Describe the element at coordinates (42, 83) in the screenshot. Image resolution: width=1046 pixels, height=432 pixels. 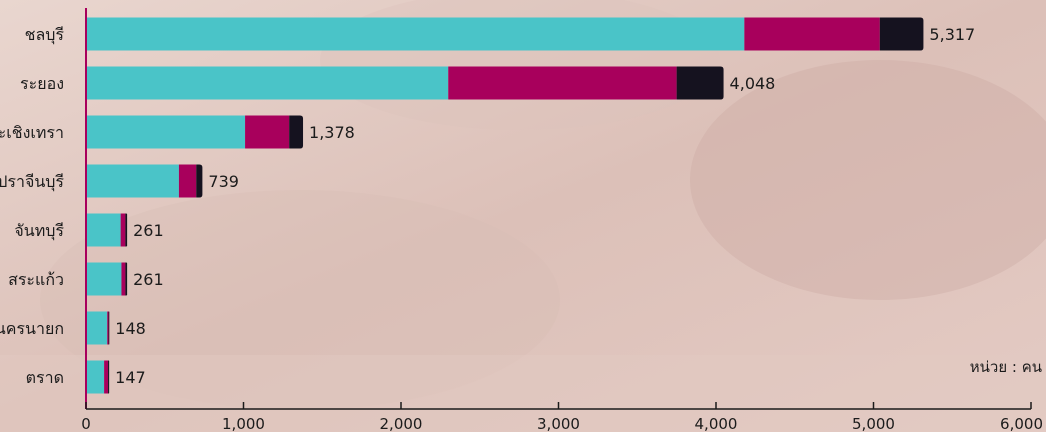
I see `category-label: ระยอง` at that location.